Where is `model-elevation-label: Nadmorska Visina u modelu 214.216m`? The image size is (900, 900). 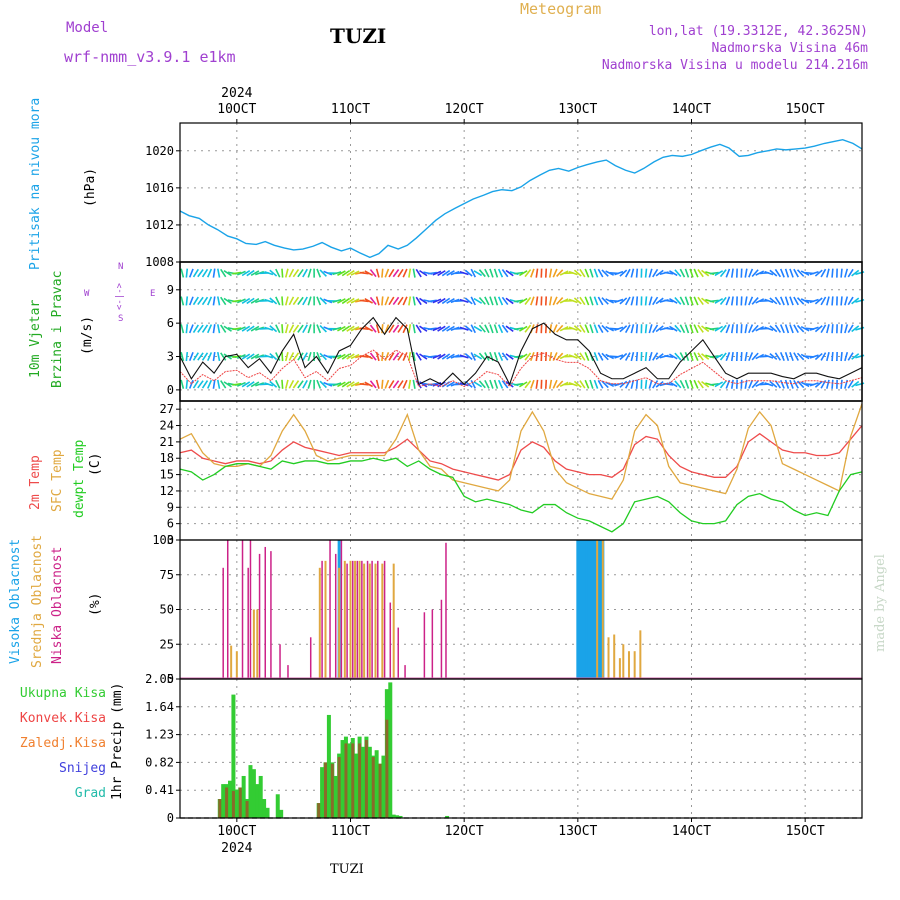
model-elevation-label: Nadmorska Visina u modelu 214.216m is located at coordinates (734, 65).